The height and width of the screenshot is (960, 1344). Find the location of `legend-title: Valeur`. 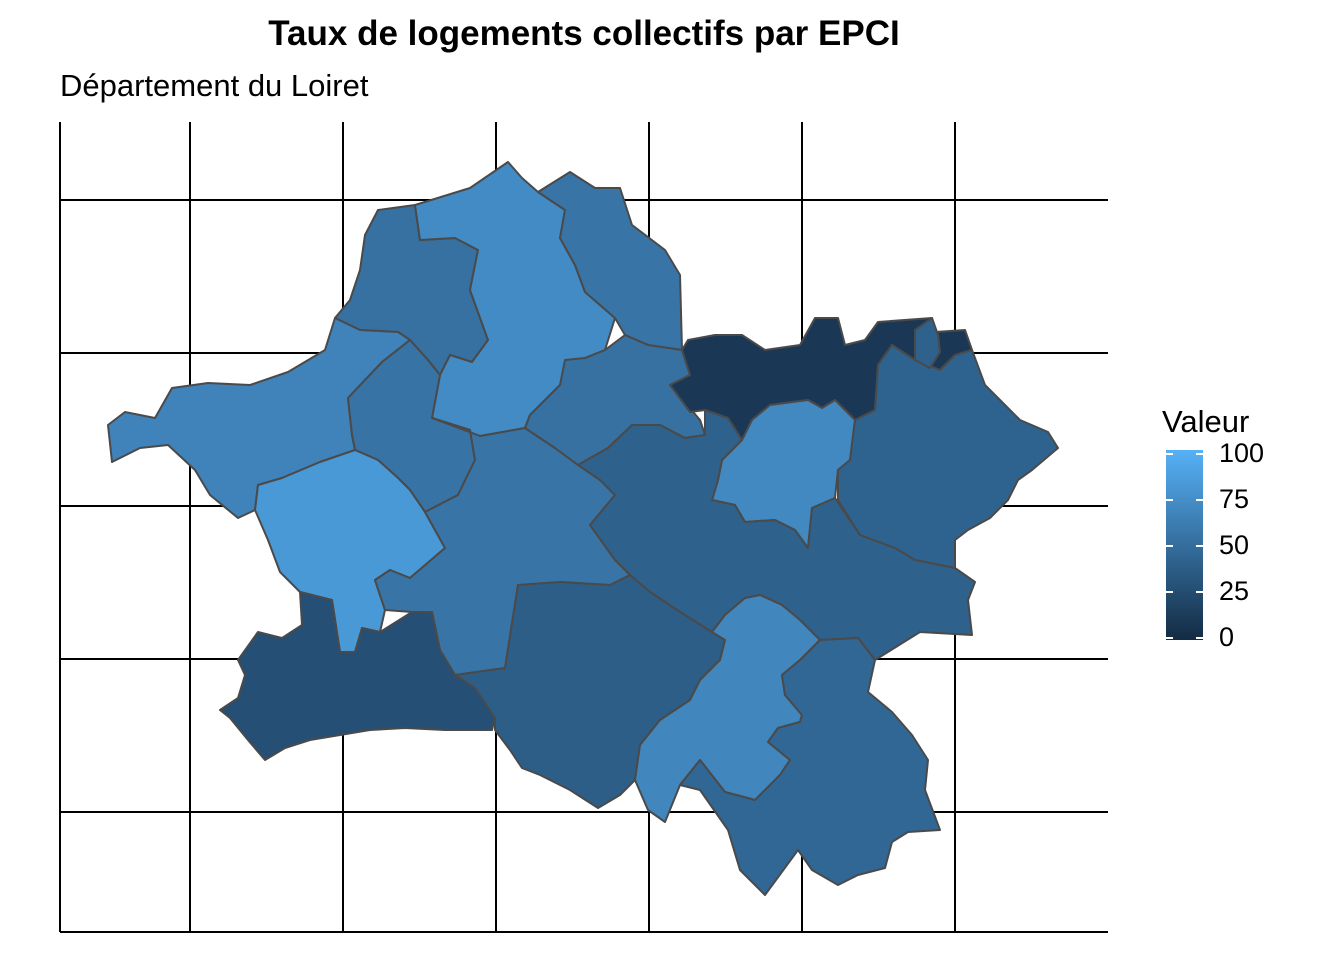

legend-title: Valeur is located at coordinates (1206, 421).